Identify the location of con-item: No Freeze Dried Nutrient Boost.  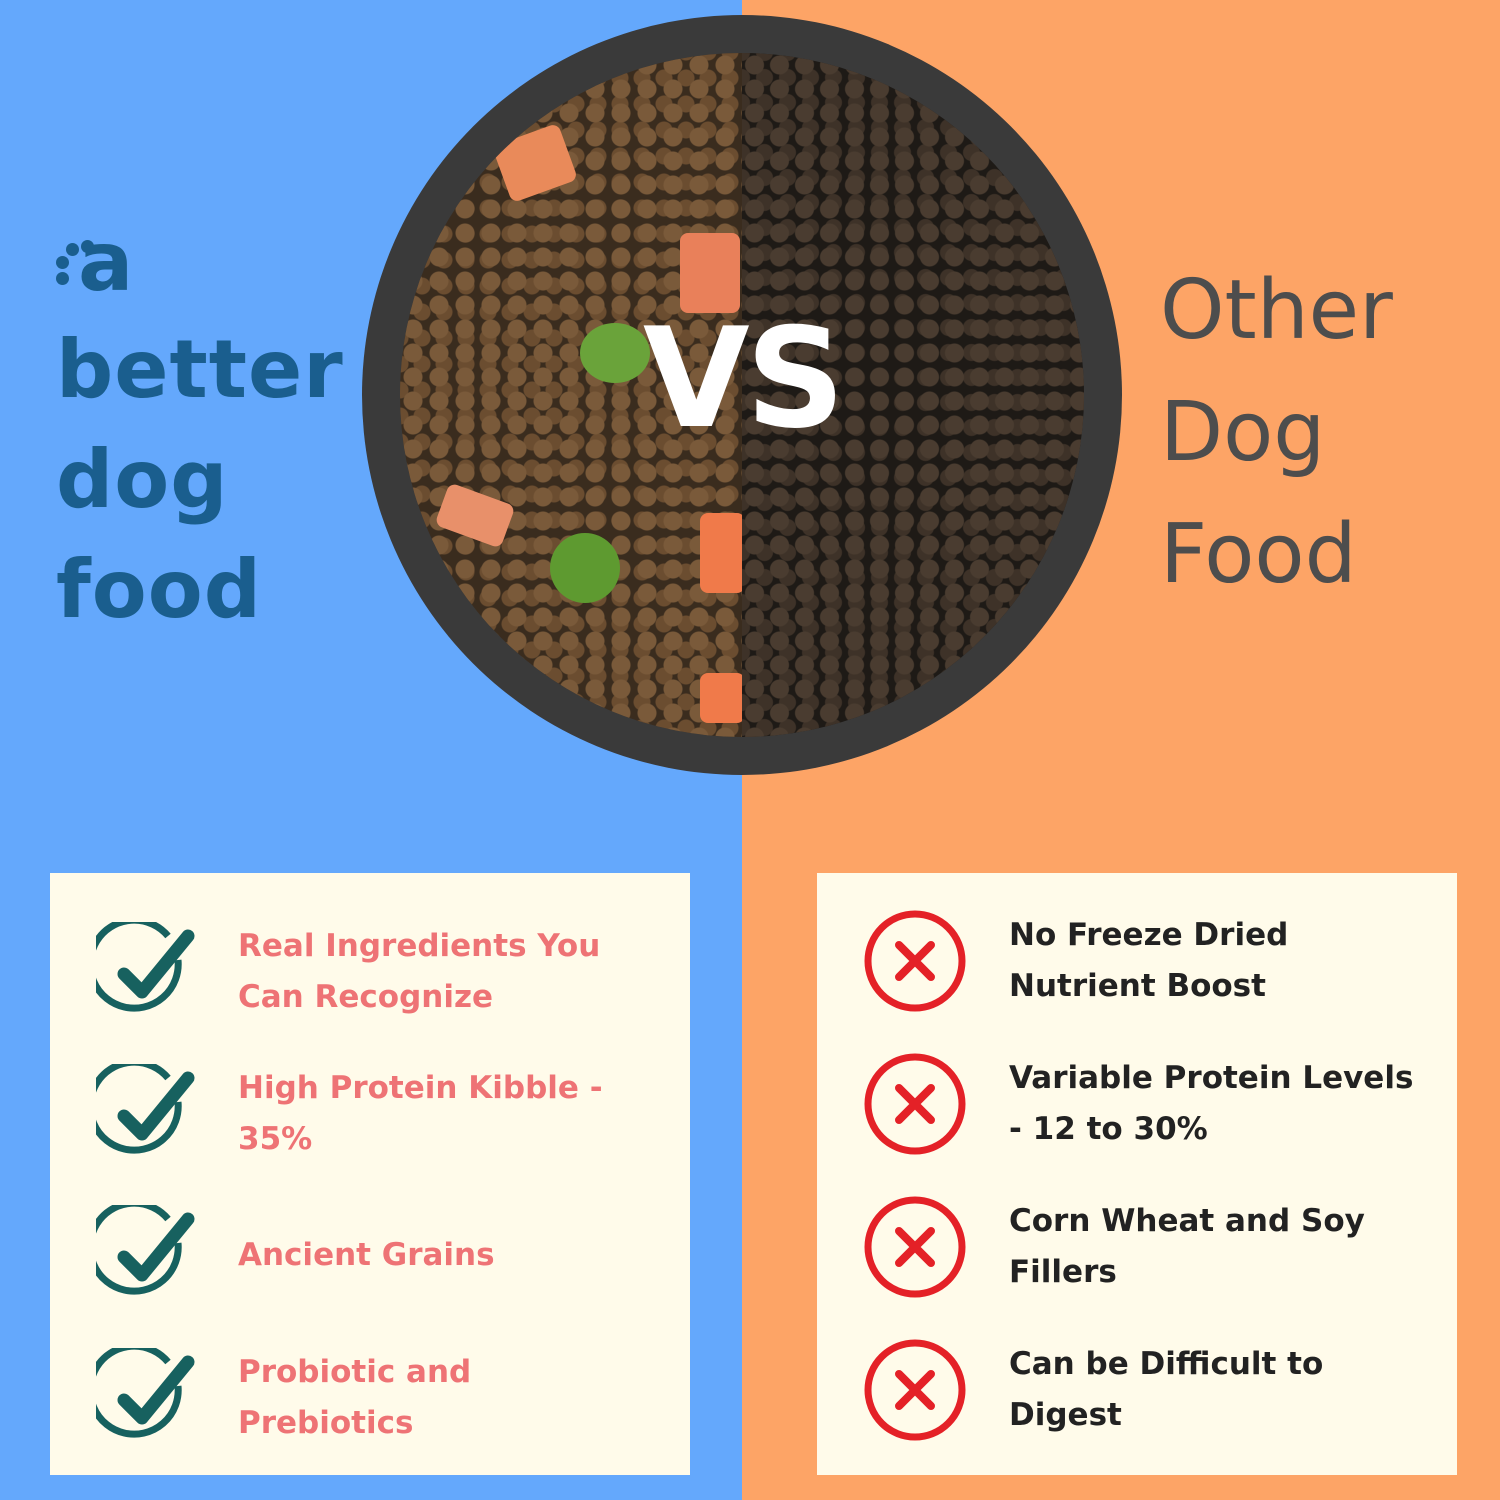
(1146, 961).